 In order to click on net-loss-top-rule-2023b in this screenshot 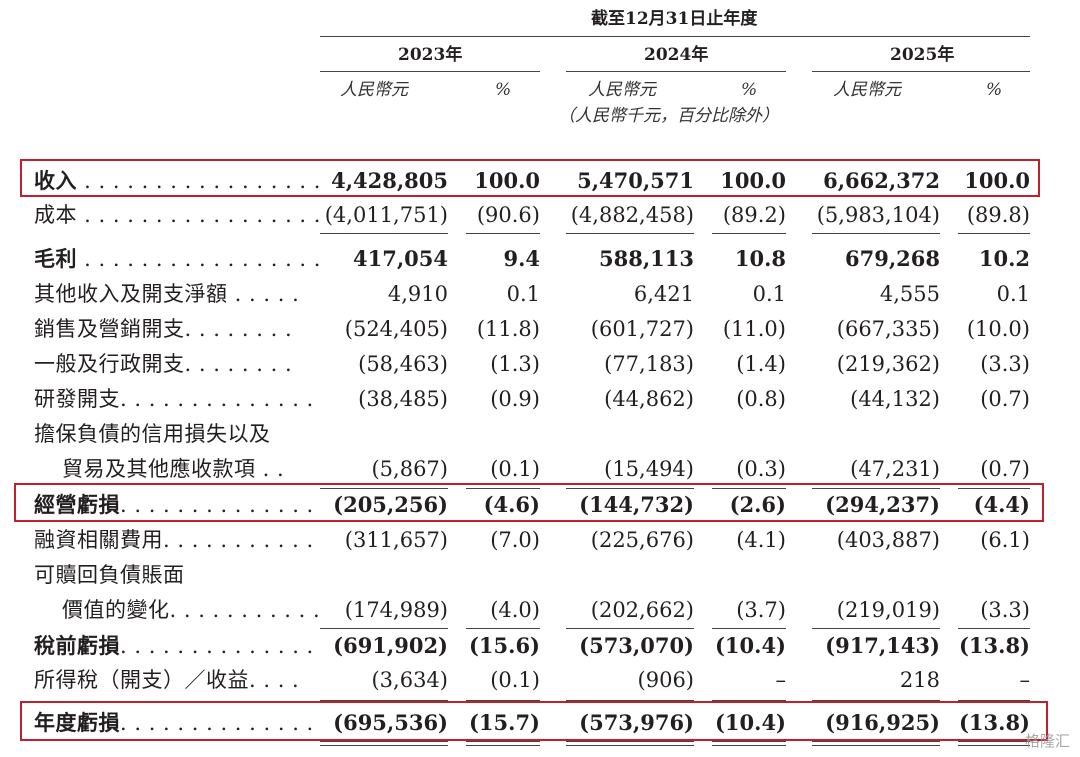, I will do `click(503, 700)`.